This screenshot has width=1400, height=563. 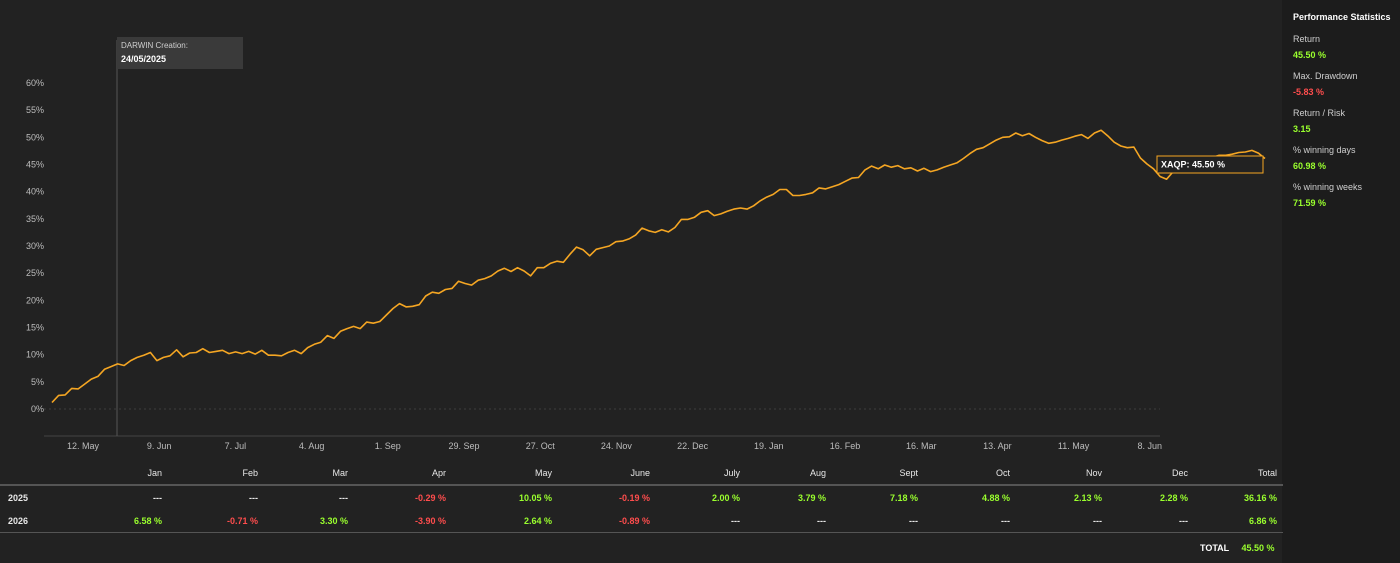 I want to click on y-tick-label: 10%, so click(x=35, y=355).